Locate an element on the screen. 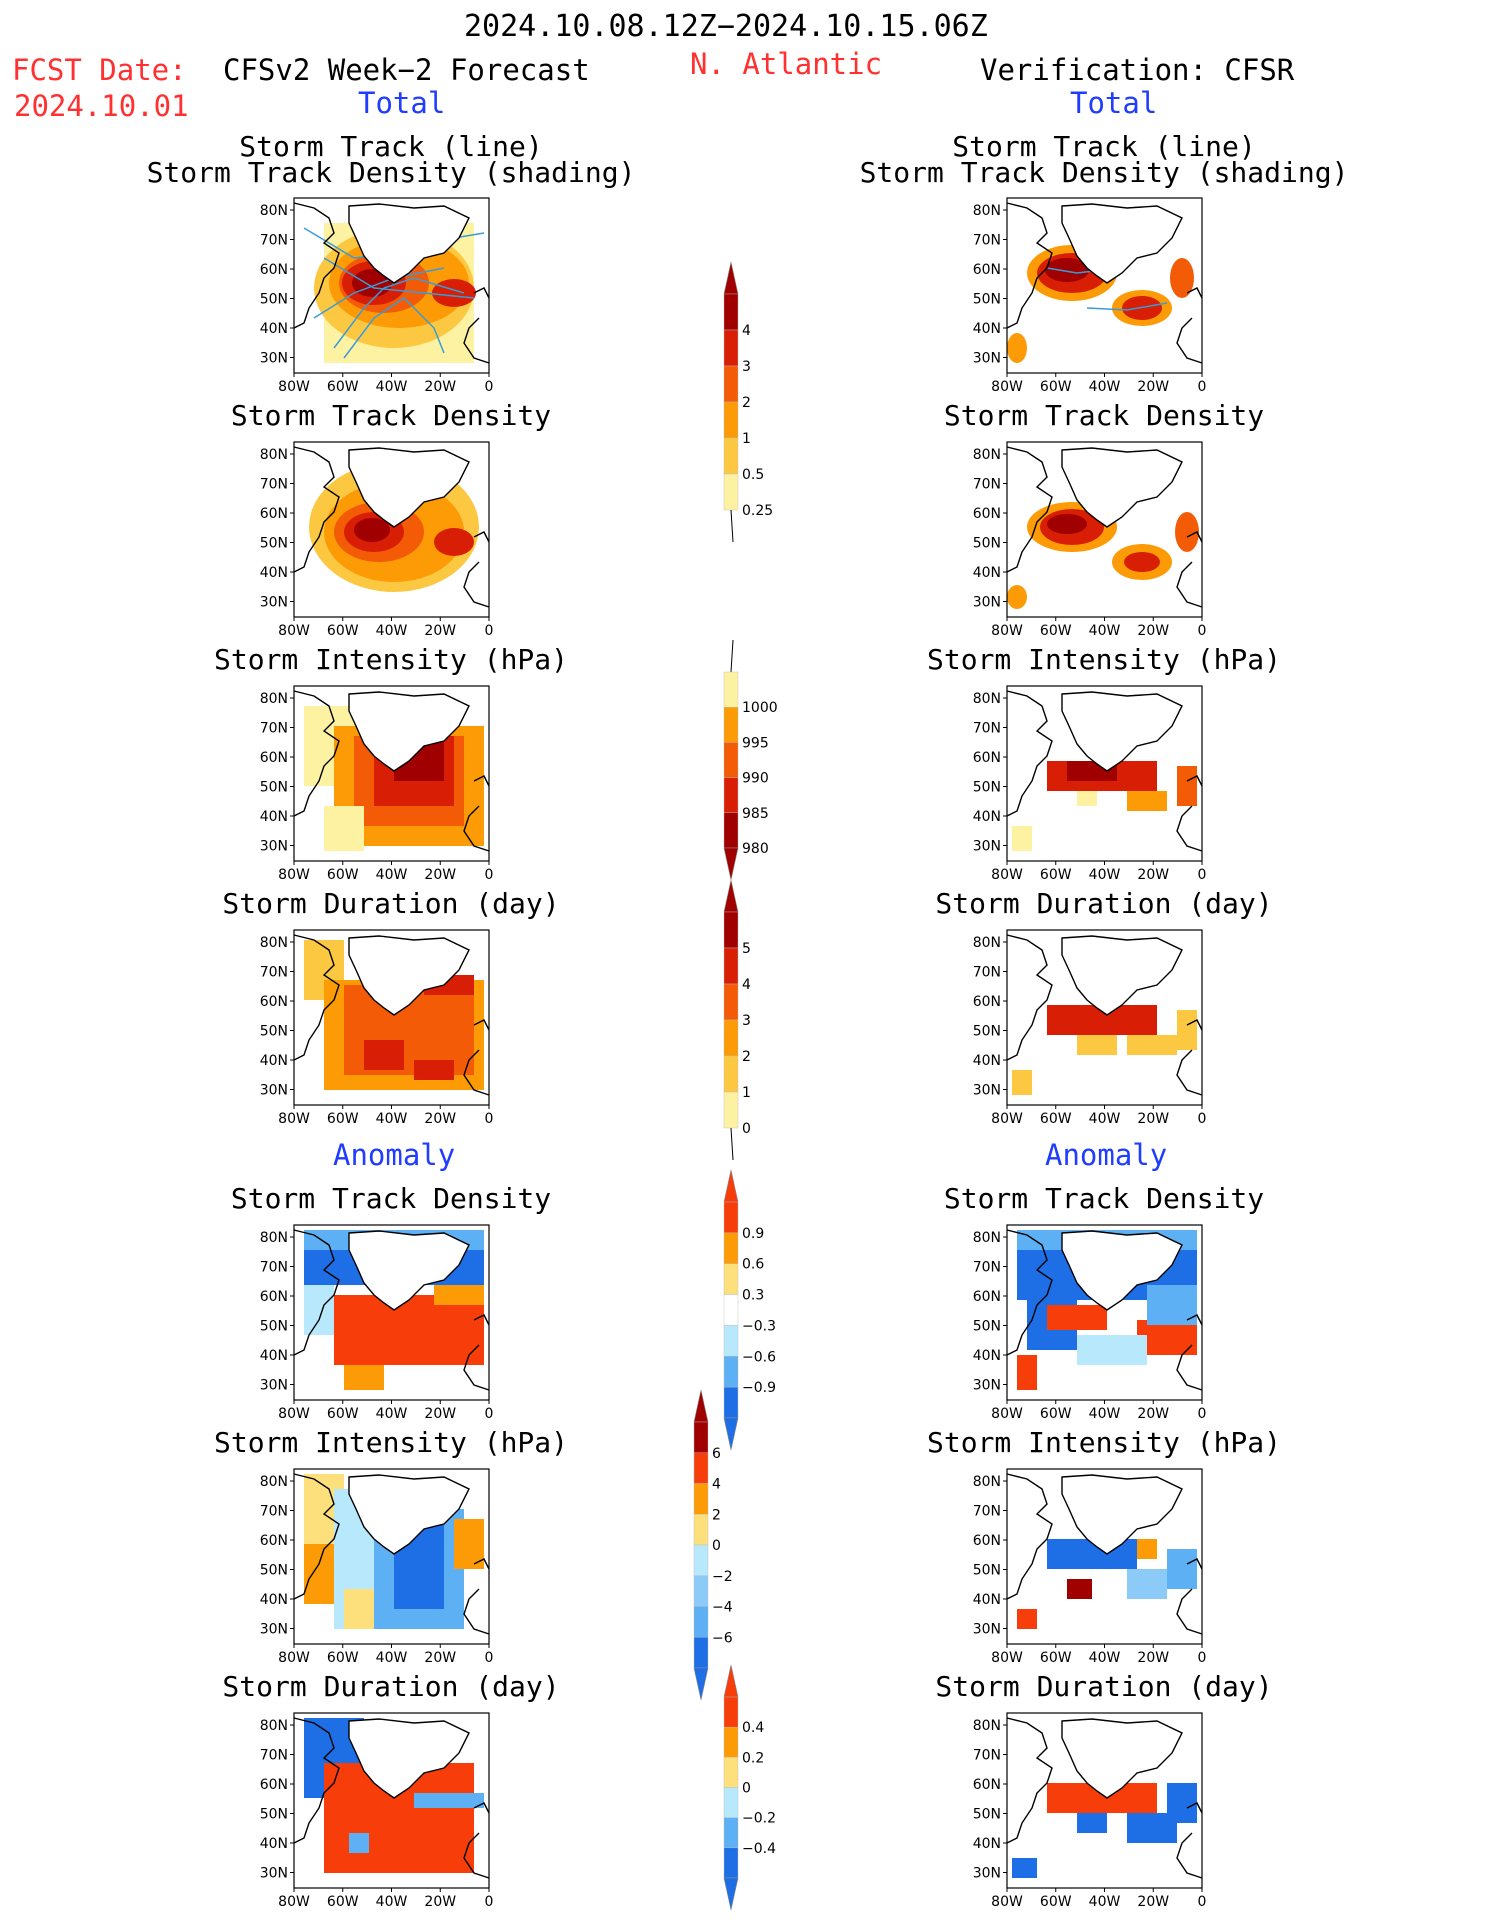 This screenshot has width=1487, height=1925. map-obs-density: 80N 70N 60N 50N 40N 30N 80W 60W 40W 20W 0 is located at coordinates (1089, 540).